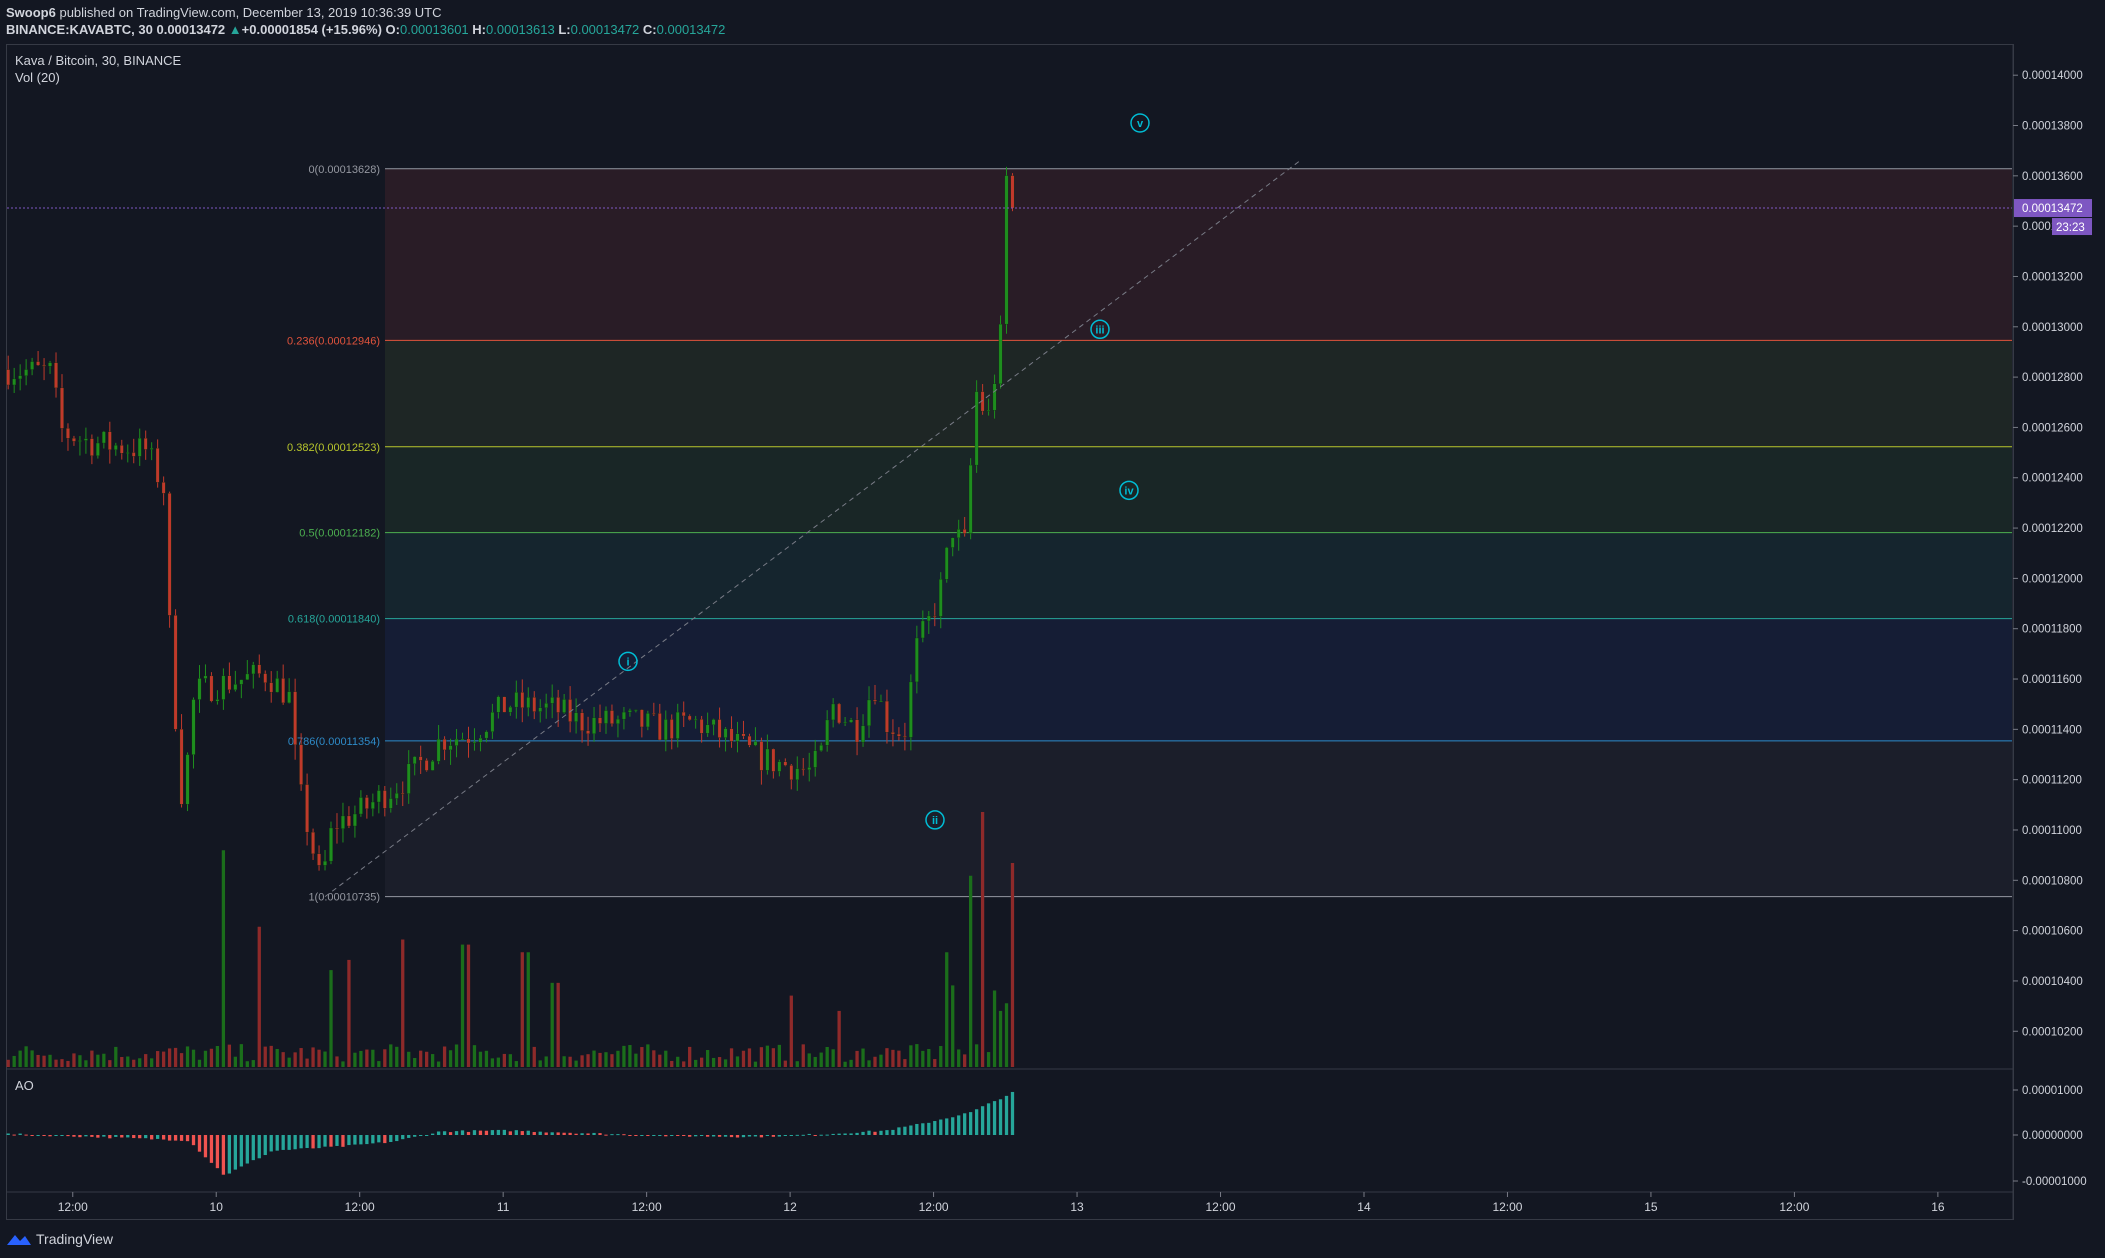  I want to click on series-legend: Kava / Bitcoin, 30, BINANCE, so click(98, 60).